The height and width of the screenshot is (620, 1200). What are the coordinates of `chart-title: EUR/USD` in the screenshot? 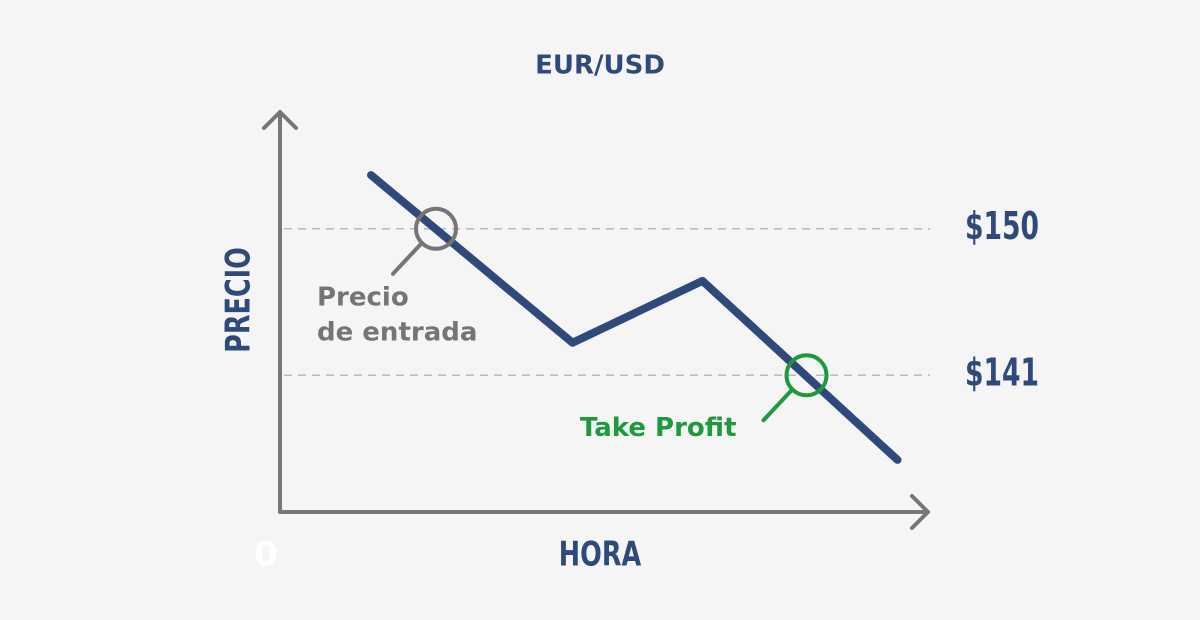 It's located at (600, 66).